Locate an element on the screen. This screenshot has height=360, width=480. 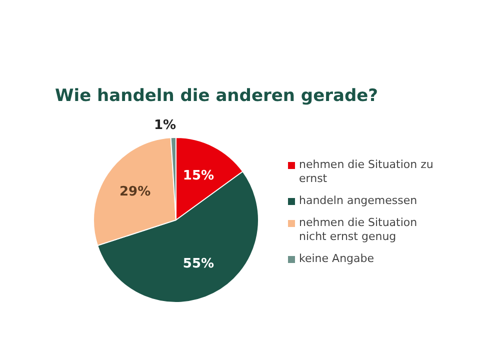
chart-title: Wie handeln die anderen gerade? is located at coordinates (216, 96).